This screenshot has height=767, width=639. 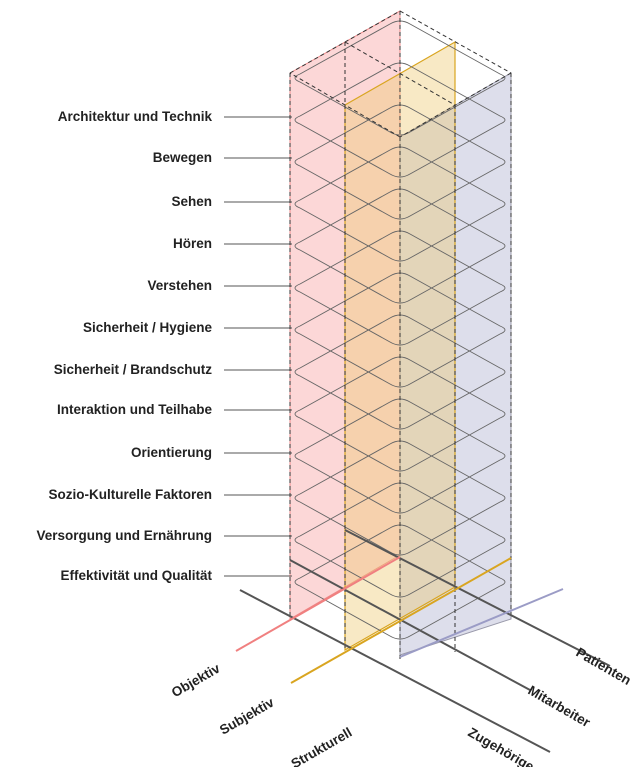 What do you see at coordinates (130, 494) in the screenshot?
I see `row-label-sozio: Sozio-Kulturelle Faktoren` at bounding box center [130, 494].